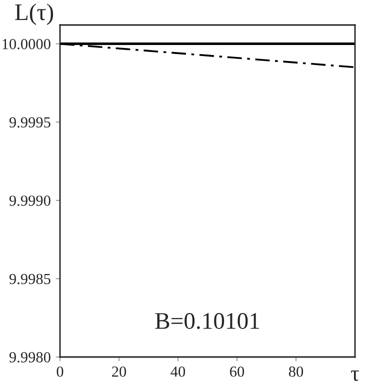  Describe the element at coordinates (34, 14) in the screenshot. I see `y-axis-title: L(τ)` at that location.